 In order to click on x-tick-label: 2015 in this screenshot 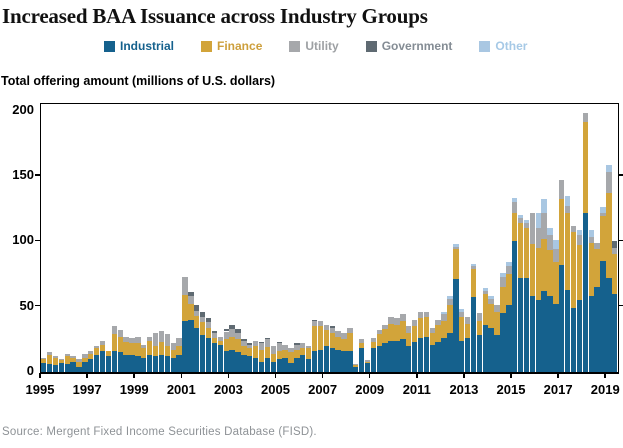, I will do `click(511, 389)`.